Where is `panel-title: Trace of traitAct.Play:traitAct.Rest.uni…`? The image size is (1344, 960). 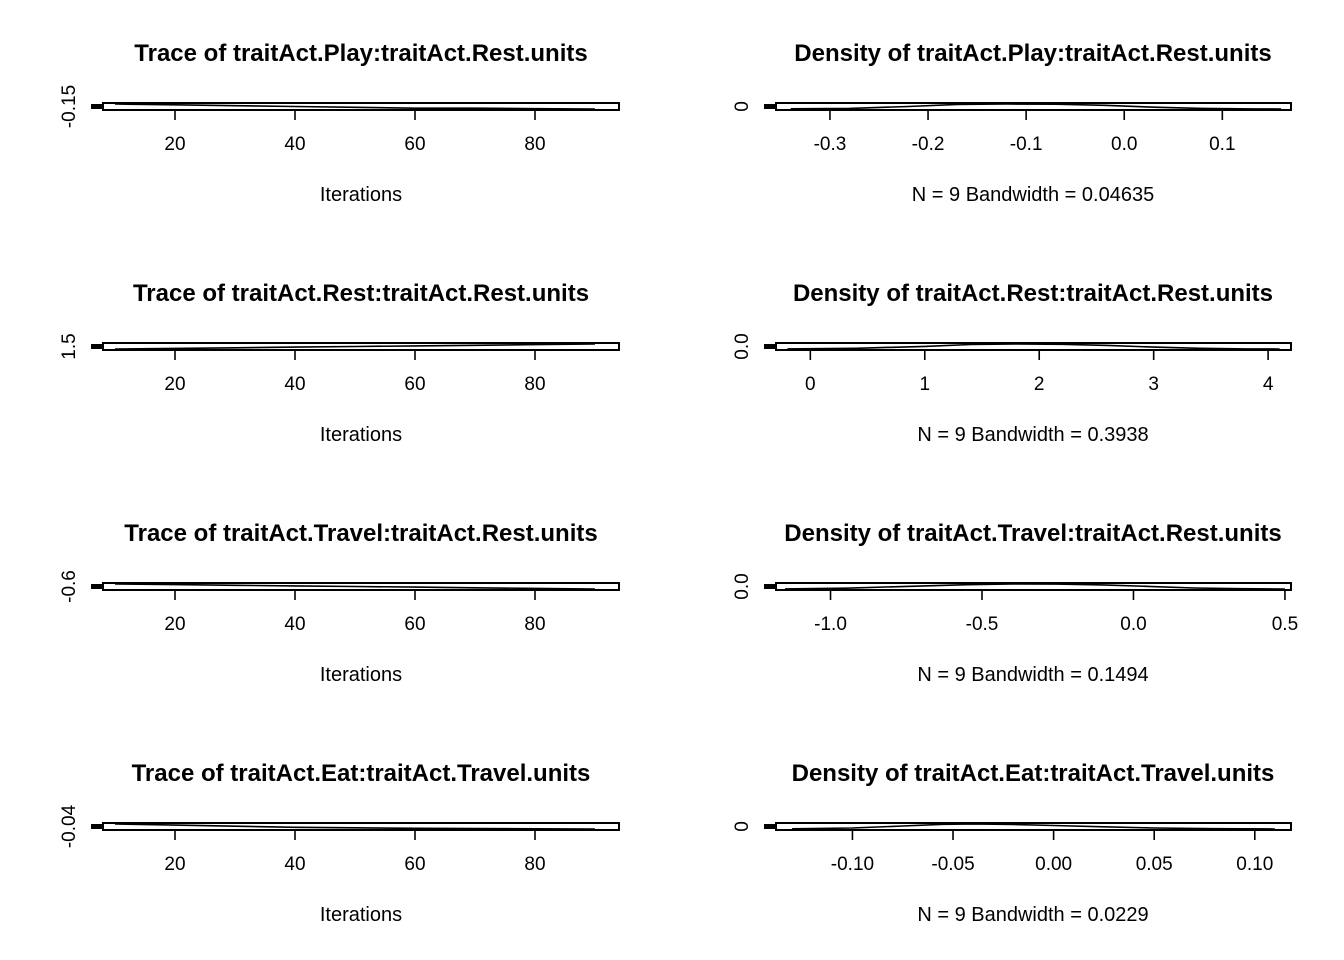 panel-title: Trace of traitAct.Play:traitAct.Rest.uni… is located at coordinates (360, 53).